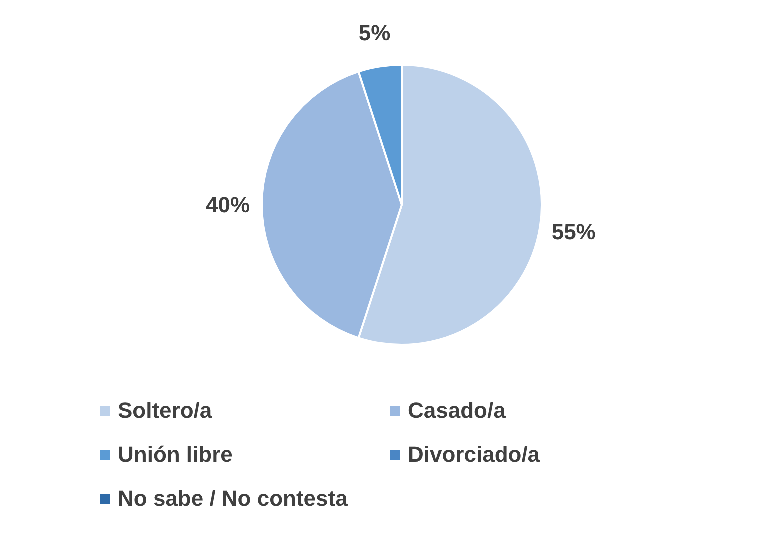  What do you see at coordinates (574, 232) in the screenshot?
I see `data-label: 55%` at bounding box center [574, 232].